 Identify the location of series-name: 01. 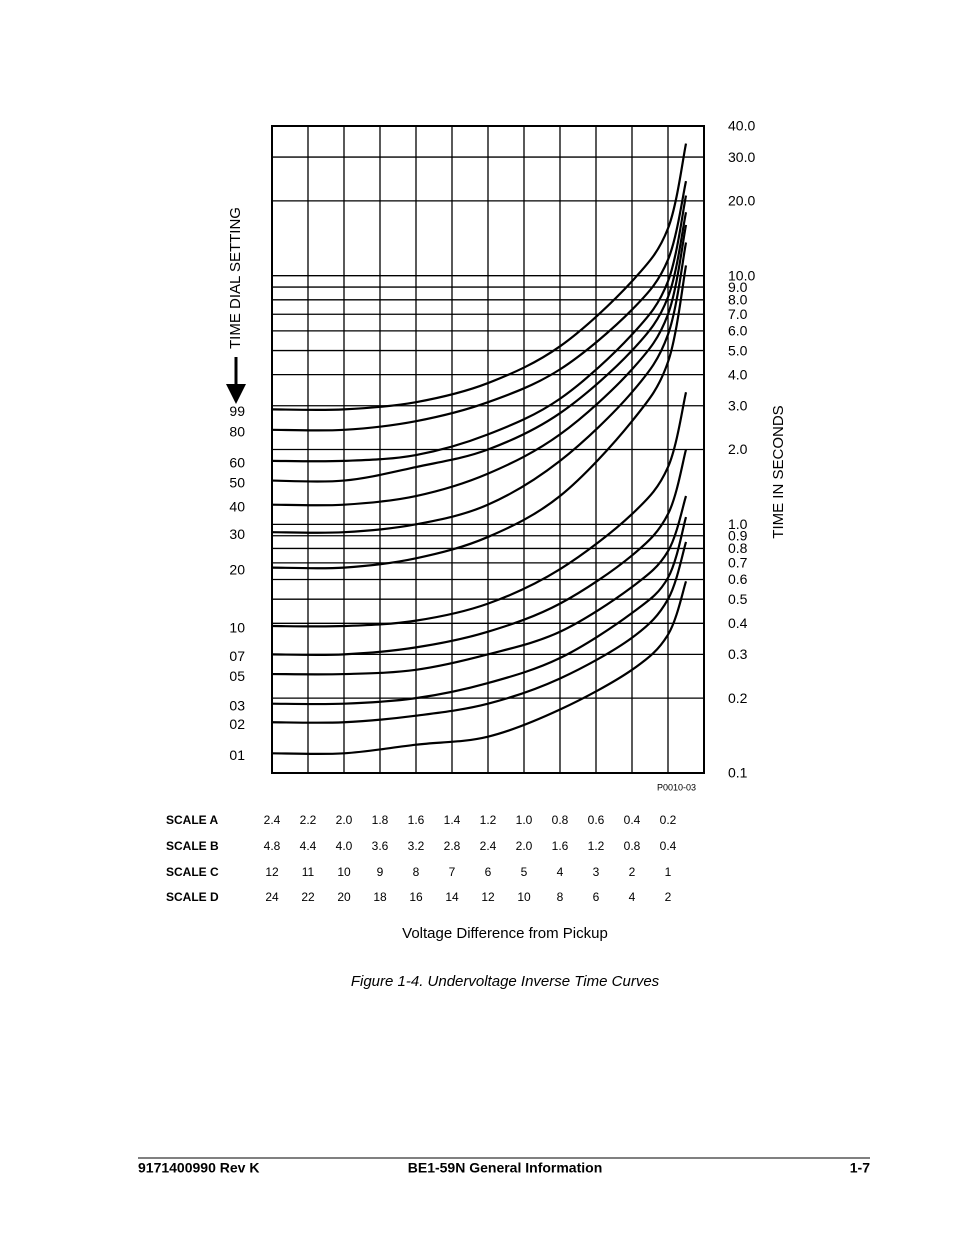
(237, 755).